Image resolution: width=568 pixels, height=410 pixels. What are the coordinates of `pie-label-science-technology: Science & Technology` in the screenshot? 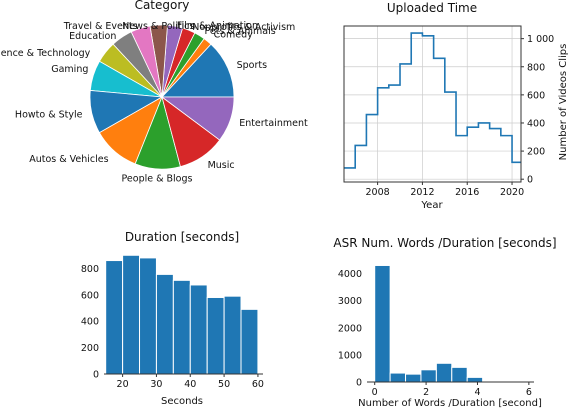 It's located at (45, 53).